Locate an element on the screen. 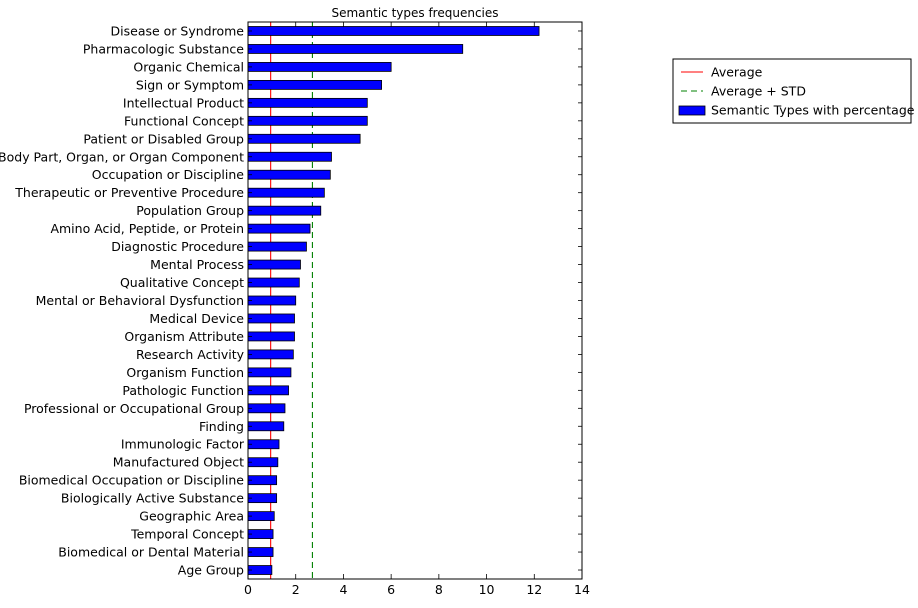 The width and height of the screenshot is (918, 608). category-label: Intellectual Product is located at coordinates (183, 102).